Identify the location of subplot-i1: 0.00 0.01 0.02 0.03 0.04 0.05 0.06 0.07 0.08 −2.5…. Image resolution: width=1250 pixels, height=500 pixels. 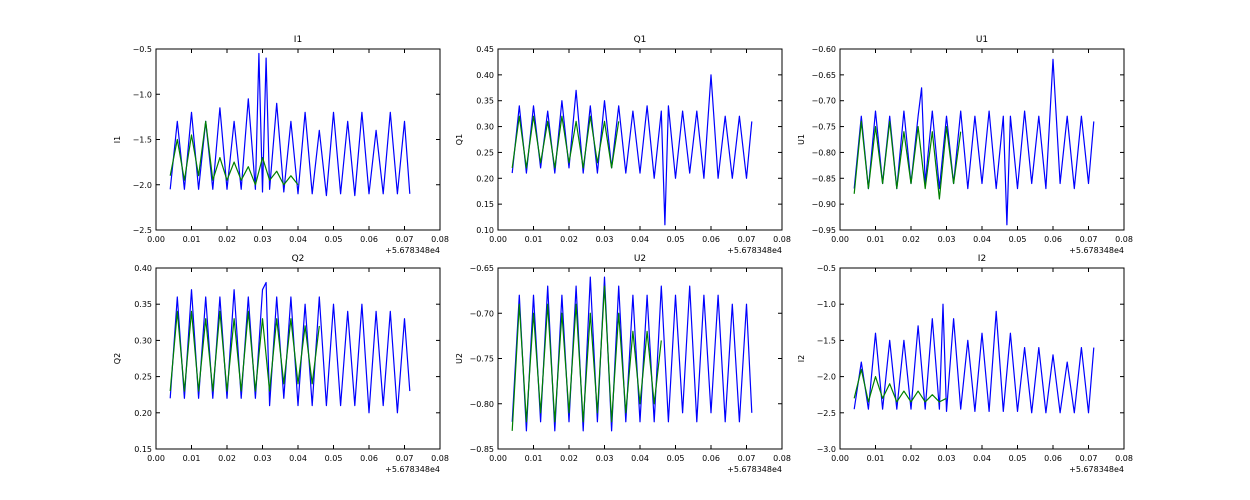
(281, 145).